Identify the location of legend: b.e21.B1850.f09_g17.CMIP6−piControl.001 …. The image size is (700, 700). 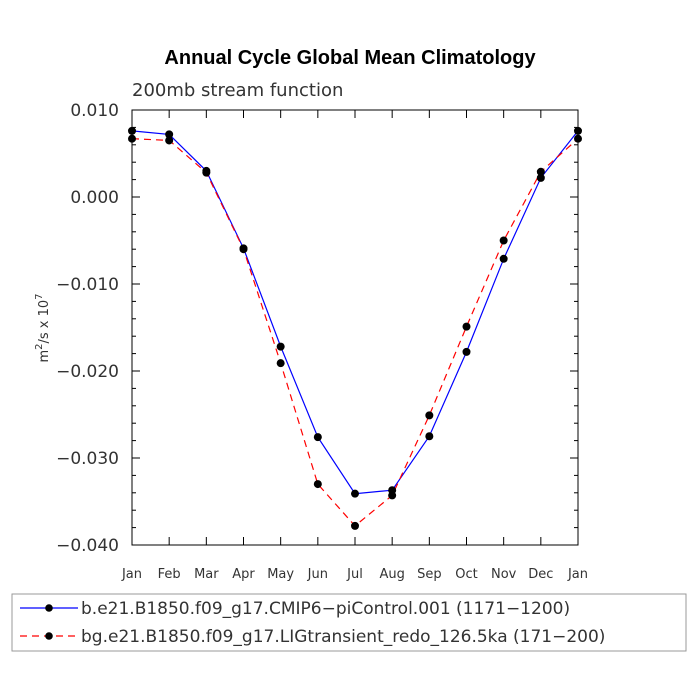
(349, 622).